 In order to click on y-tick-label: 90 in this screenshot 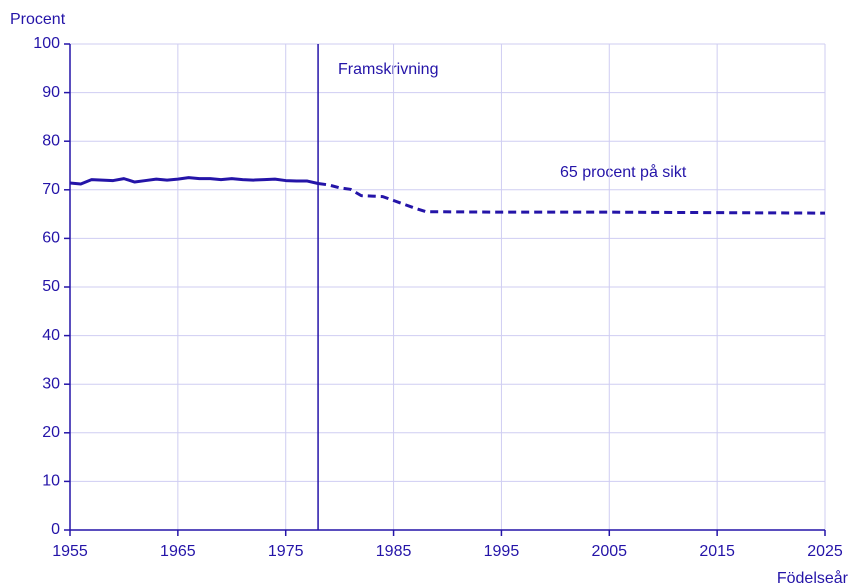, I will do `click(51, 92)`.